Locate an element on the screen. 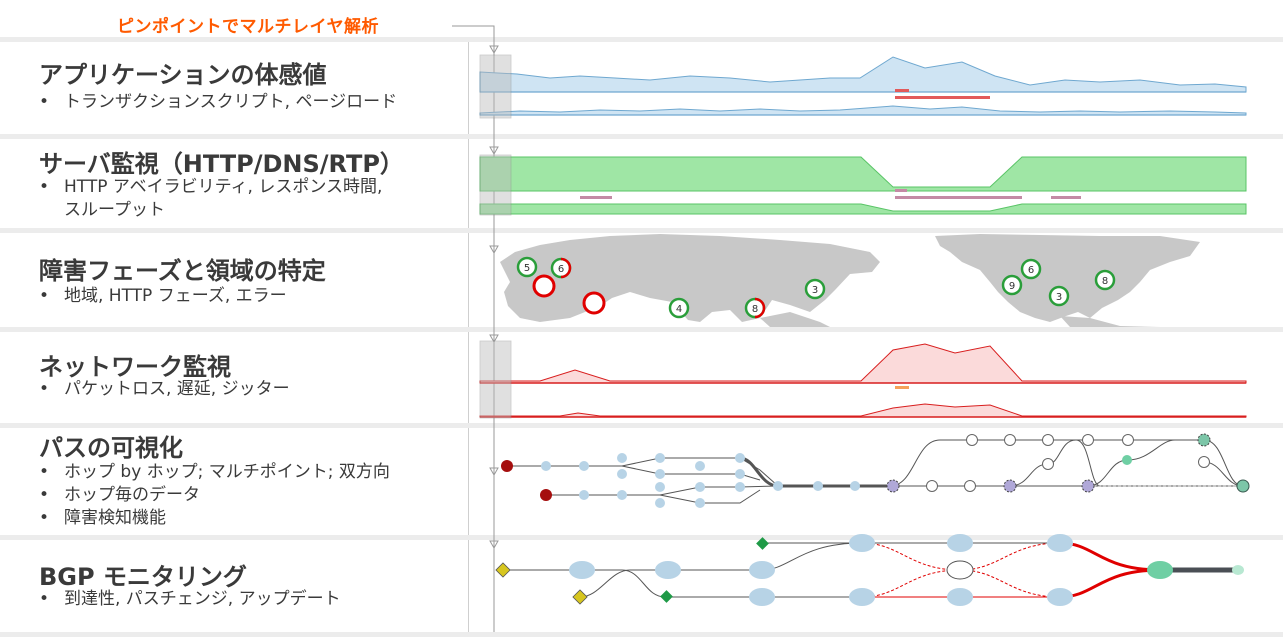  timeline-markers is located at coordinates (494, 297).